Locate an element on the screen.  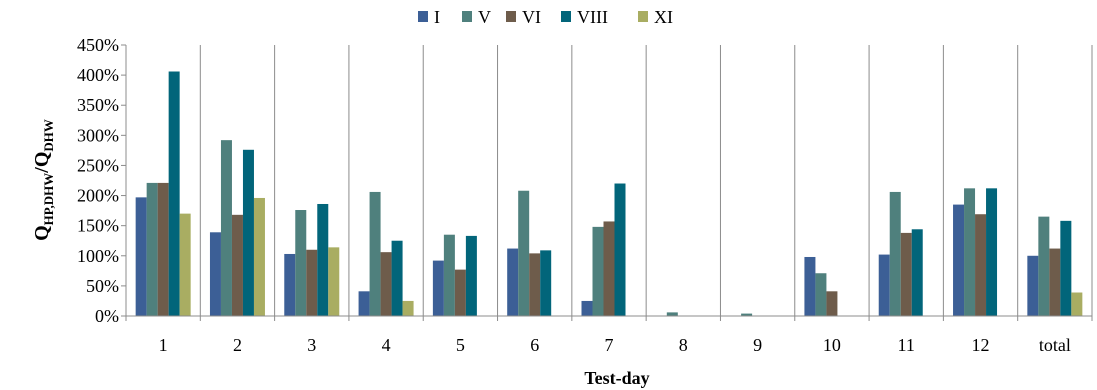
legend: I V VI VIII XI is located at coordinates (545, 17).